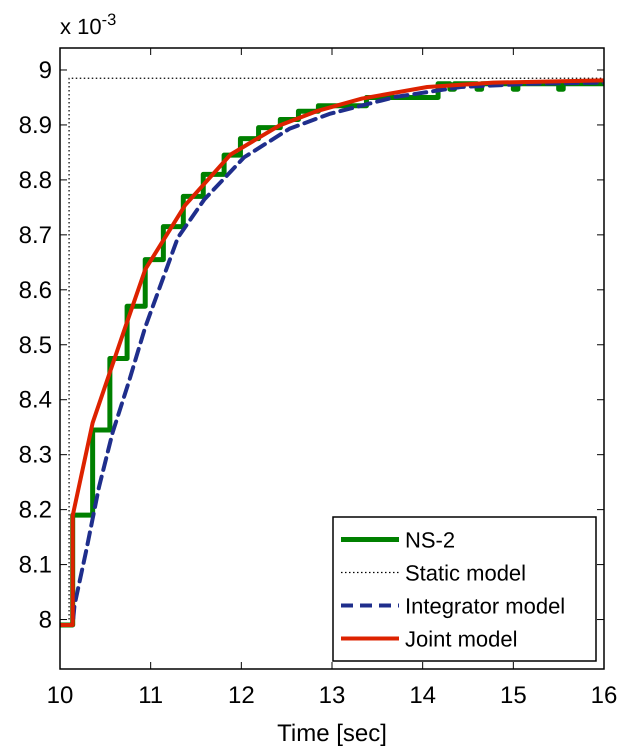  I want to click on y-tick-label: 8.6, so click(35, 290).